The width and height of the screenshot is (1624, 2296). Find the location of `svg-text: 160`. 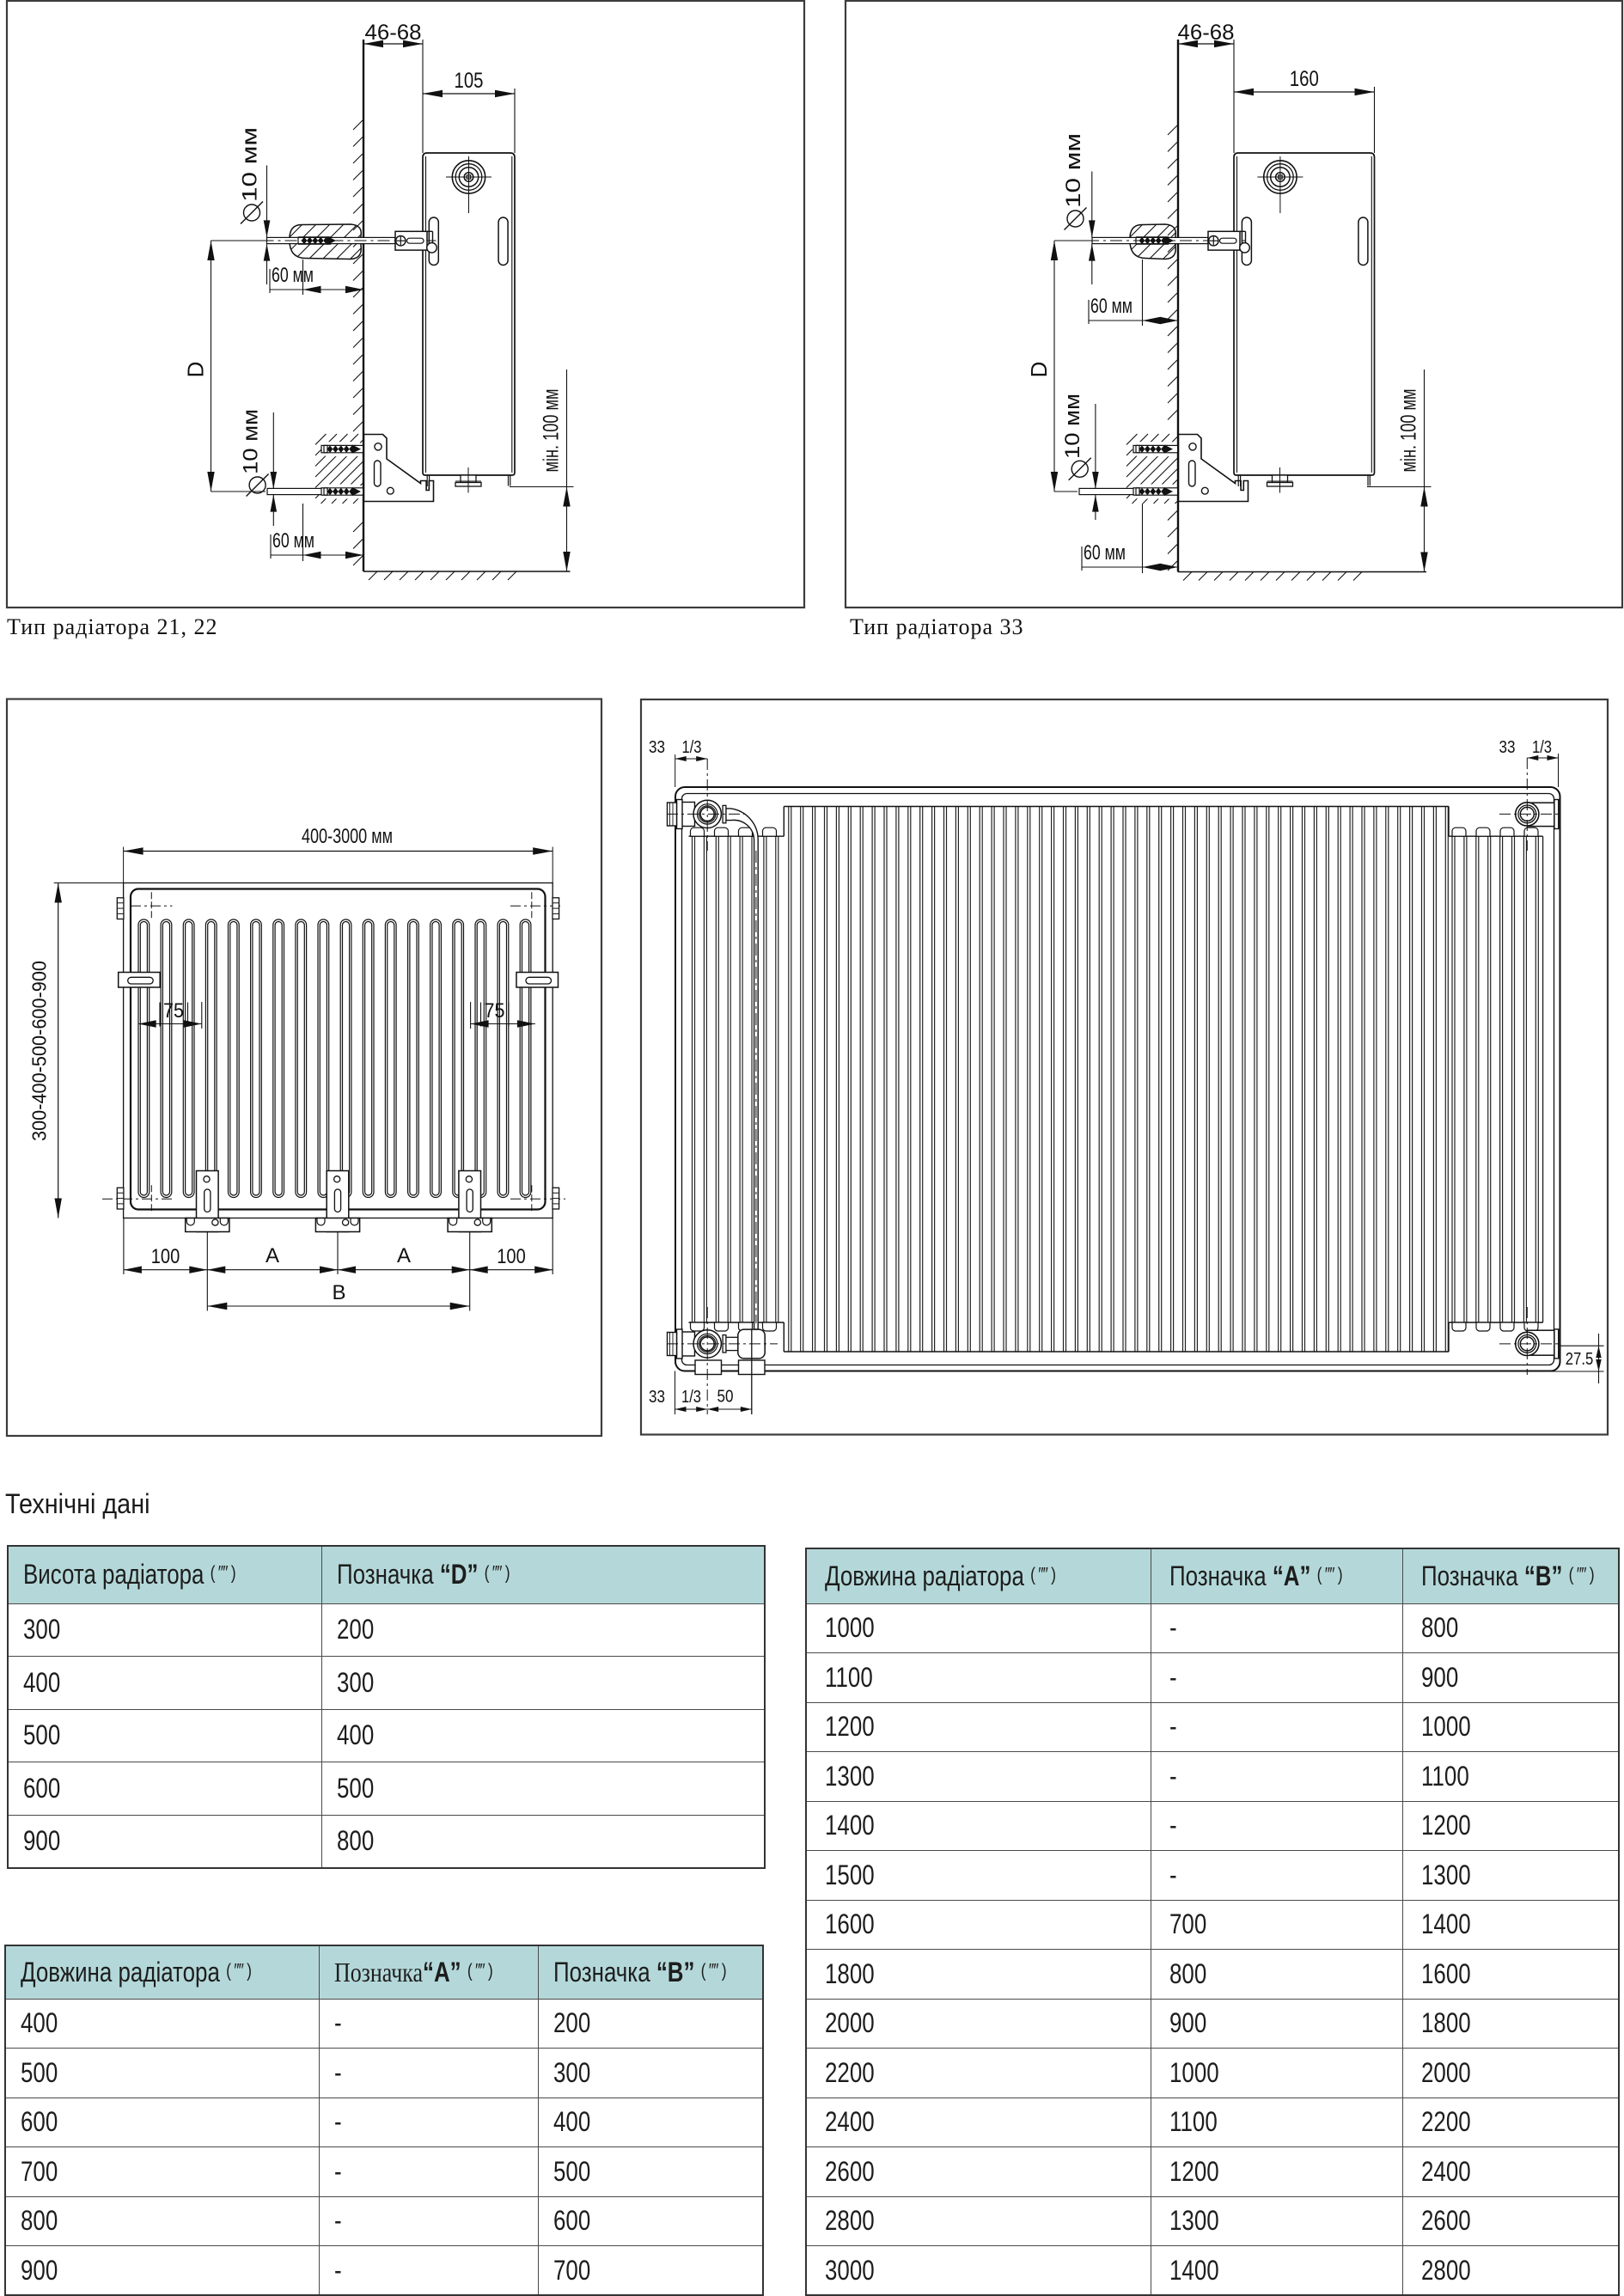

svg-text: 160 is located at coordinates (1304, 79).